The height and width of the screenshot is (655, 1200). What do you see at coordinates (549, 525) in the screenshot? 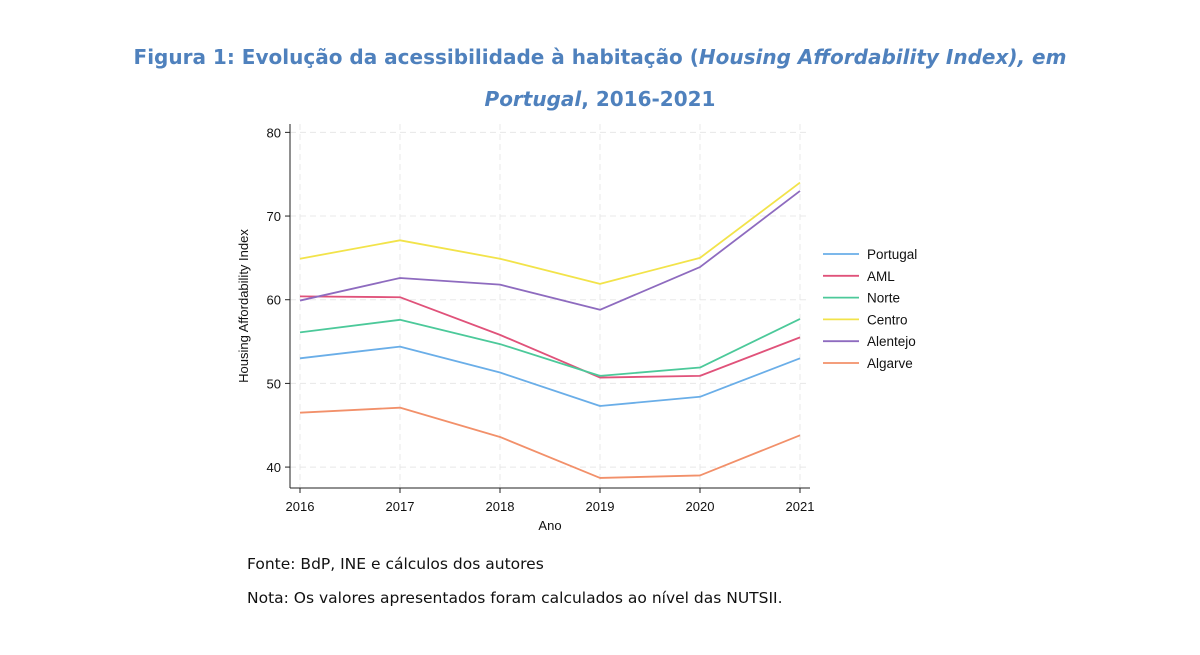
I see `x-axis-label: Ano` at bounding box center [549, 525].